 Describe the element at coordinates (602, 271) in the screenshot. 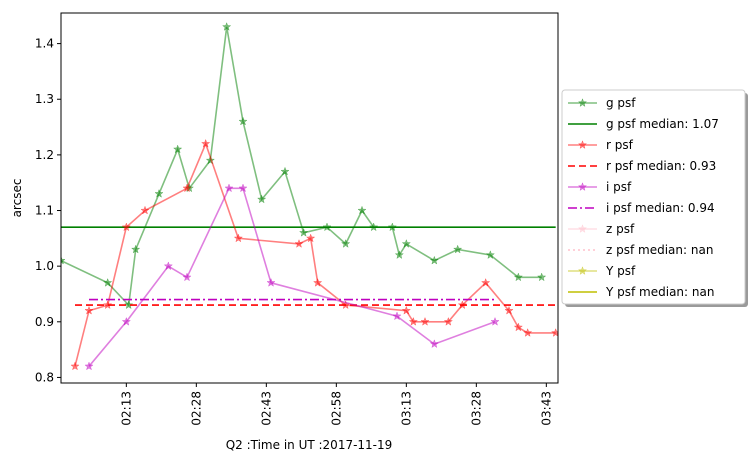

I see `legend-entry: Y psf` at that location.